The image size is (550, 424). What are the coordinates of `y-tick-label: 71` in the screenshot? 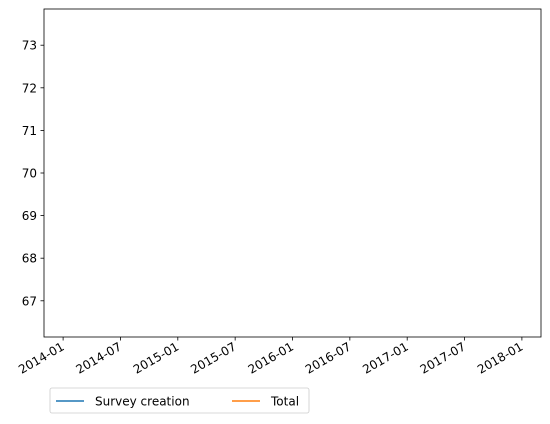 It's located at (29, 131).